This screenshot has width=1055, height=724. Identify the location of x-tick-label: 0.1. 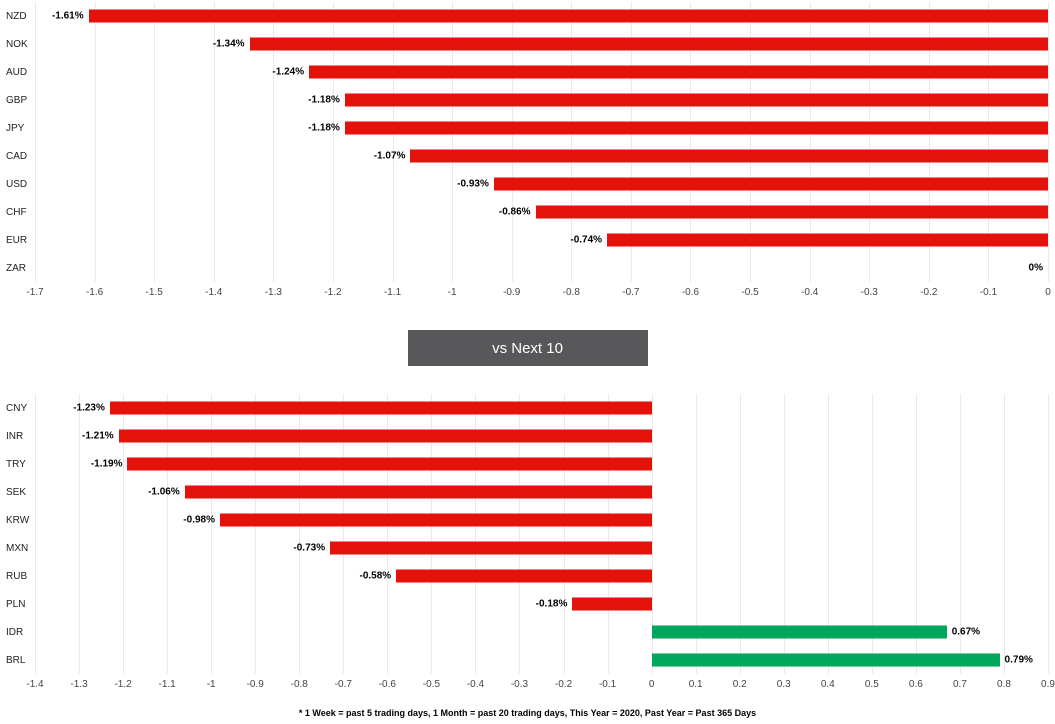
(695, 684).